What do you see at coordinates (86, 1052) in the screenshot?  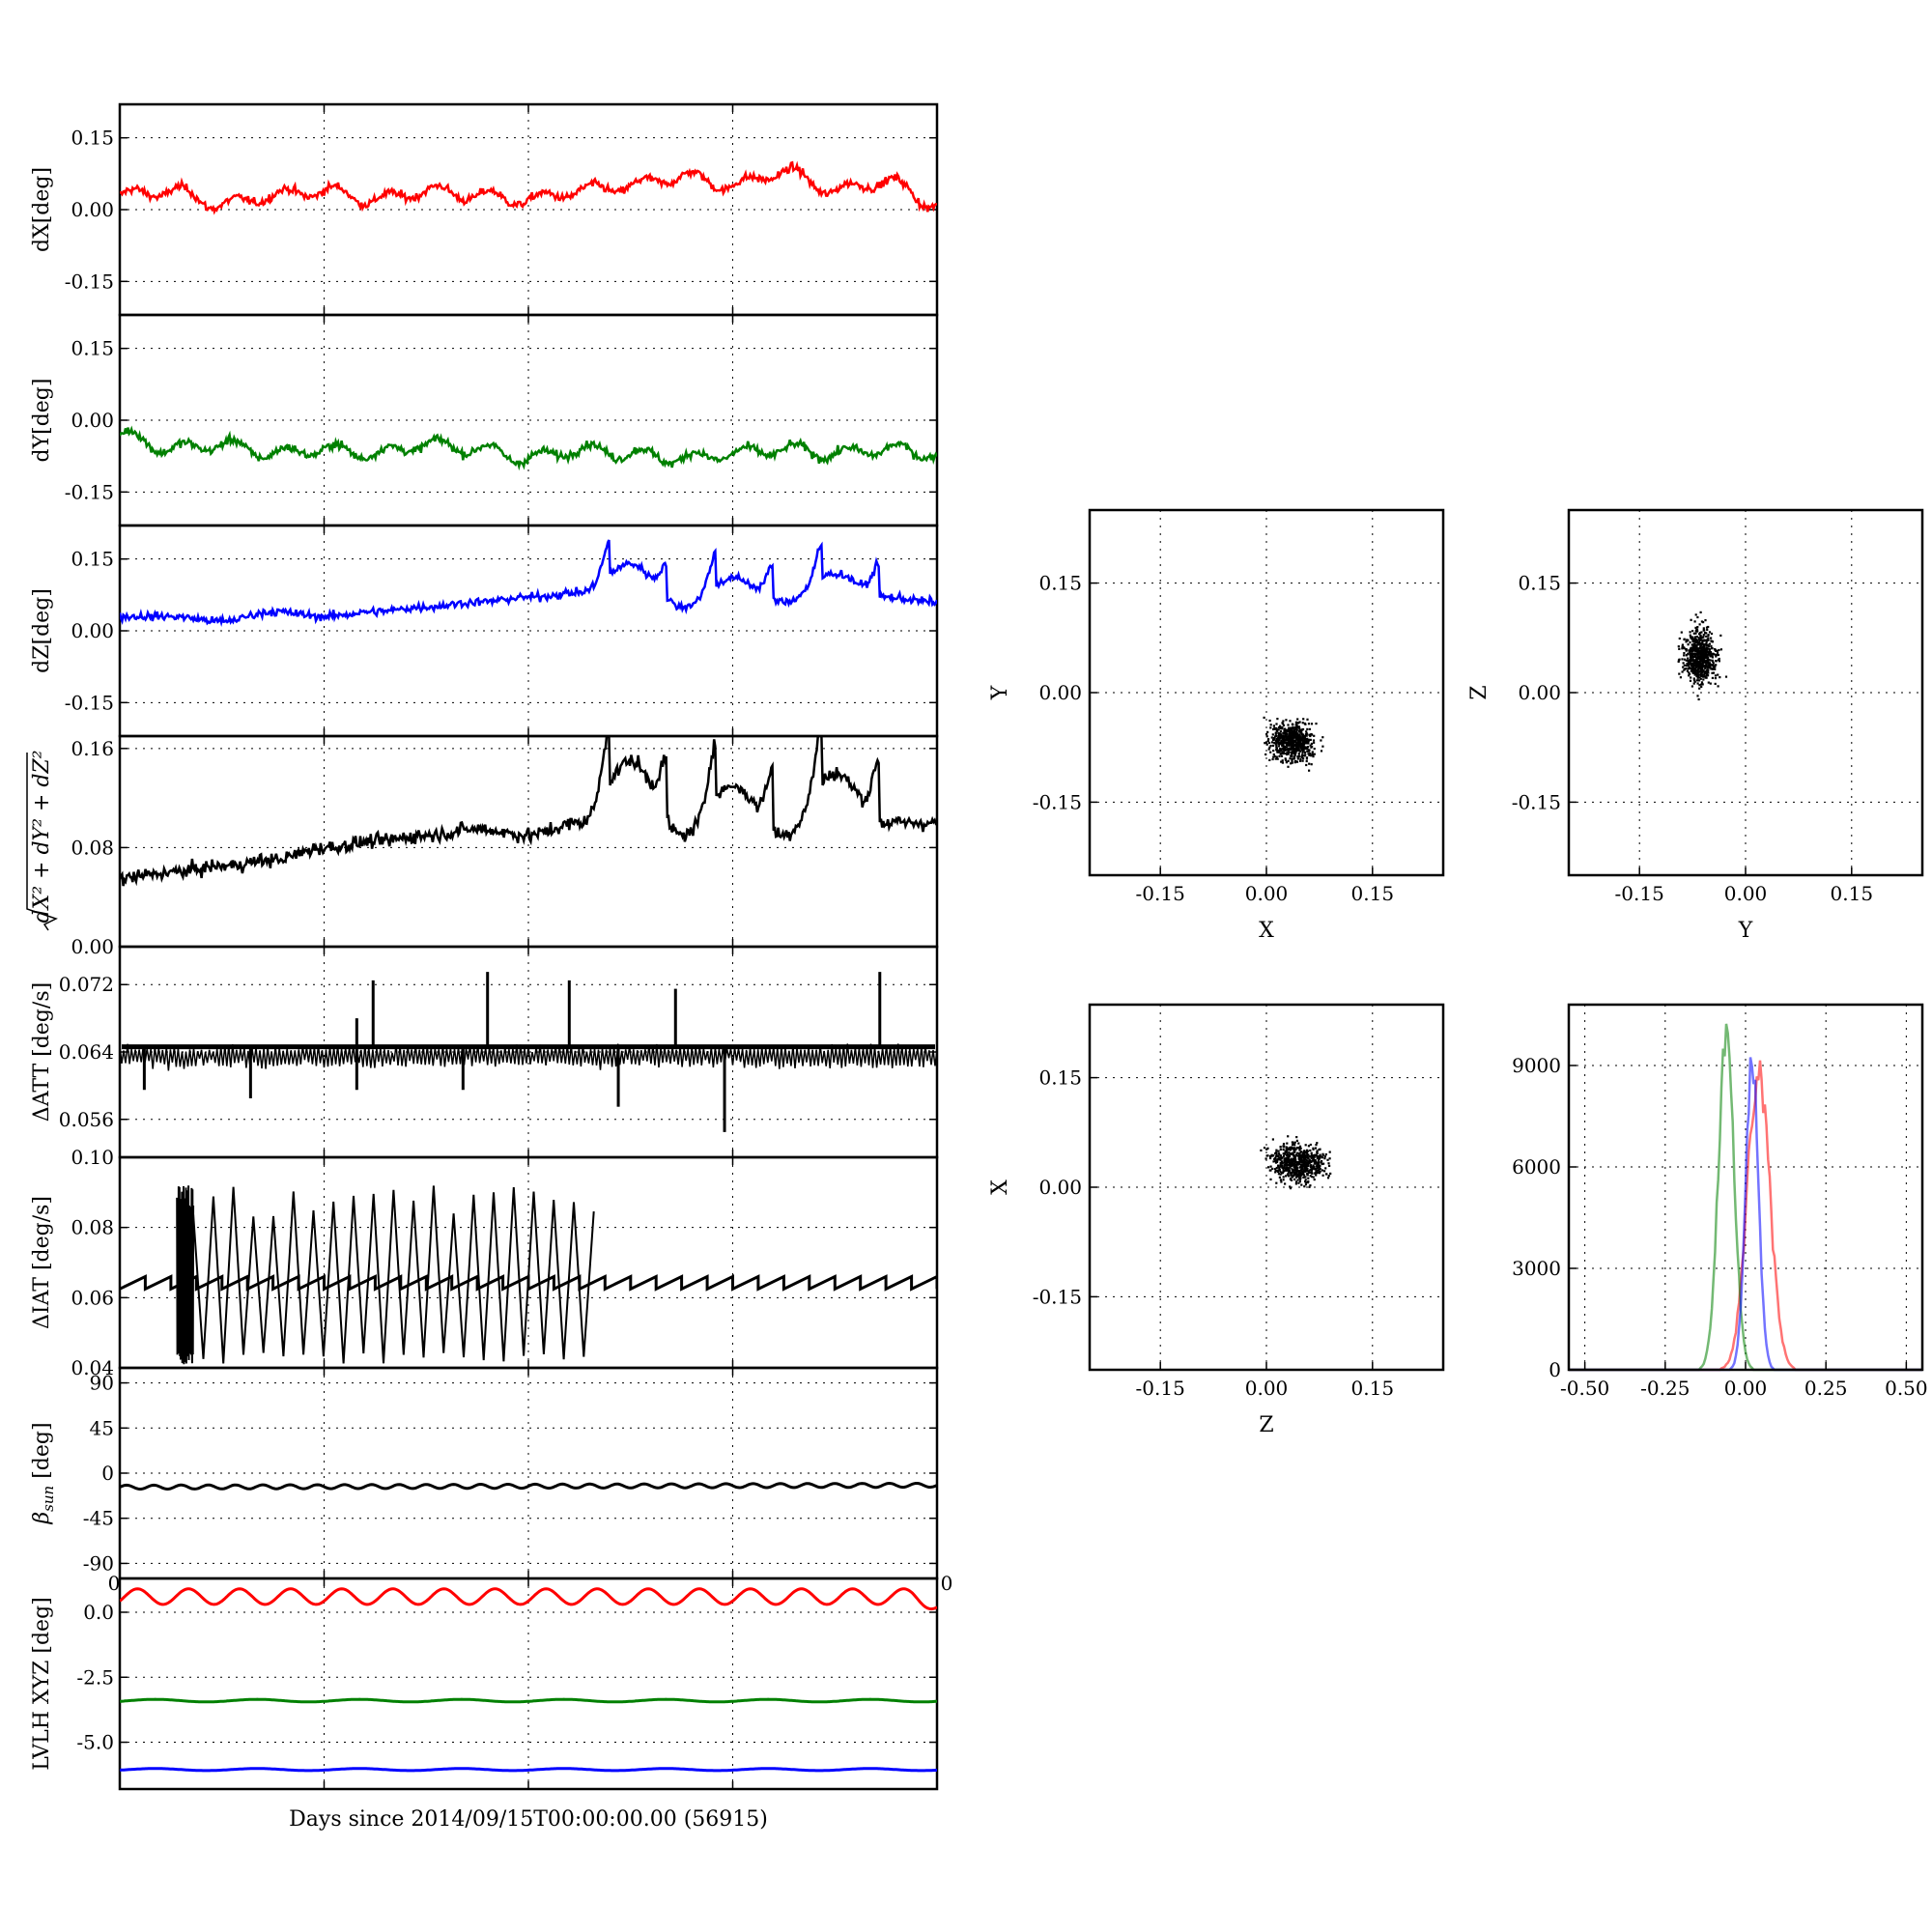 I see `ytick-label: 0.064` at bounding box center [86, 1052].